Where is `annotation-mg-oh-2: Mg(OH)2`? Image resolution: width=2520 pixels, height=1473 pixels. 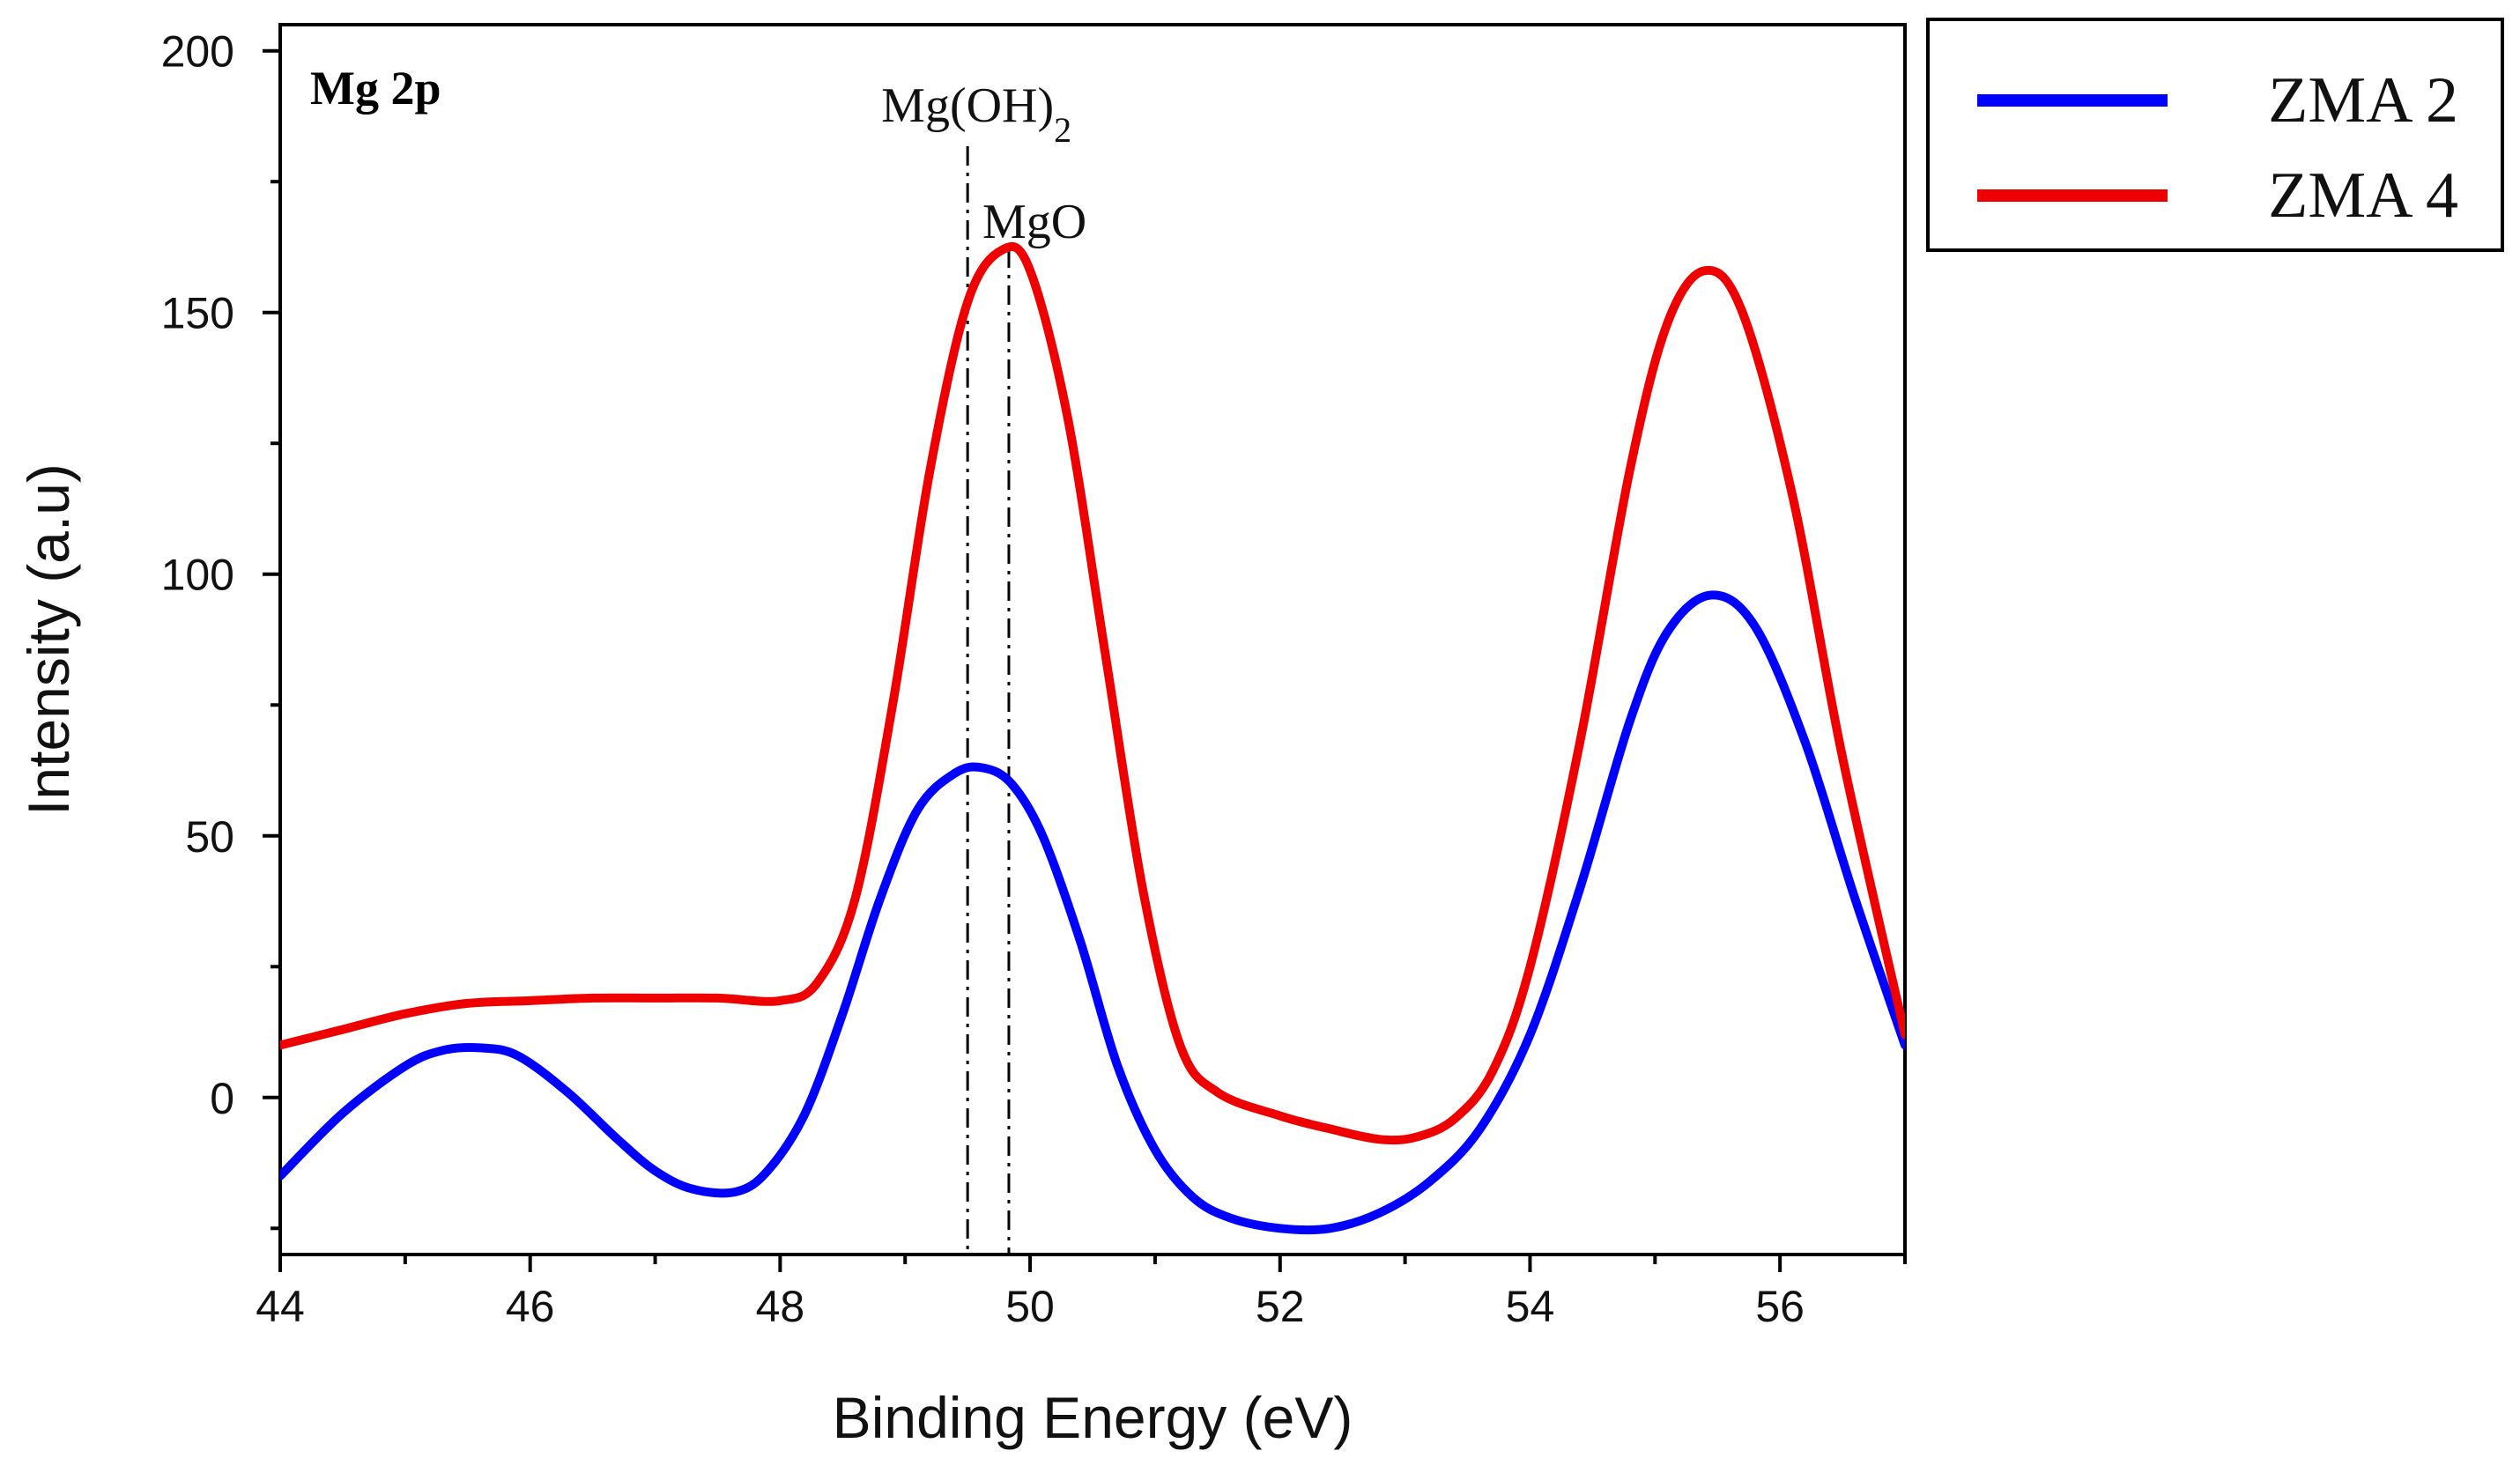
annotation-mg-oh-2: Mg(OH)2 is located at coordinates (976, 114).